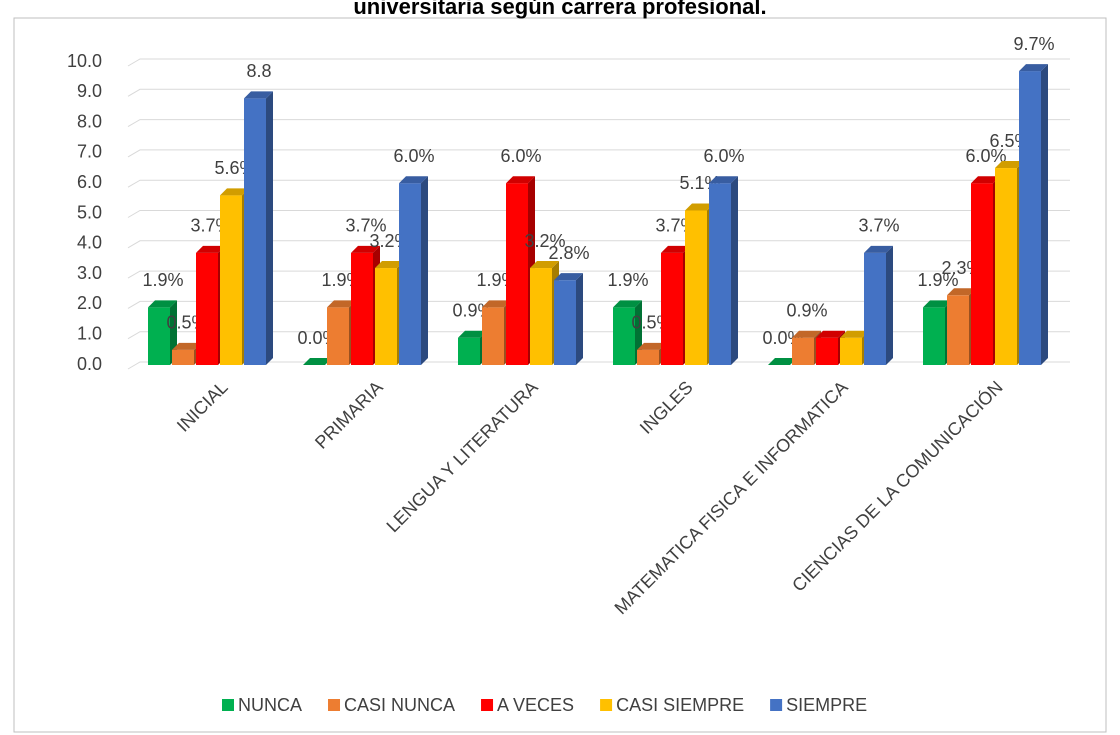 Image resolution: width=1120 pixels, height=735 pixels. Describe the element at coordinates (258, 71) in the screenshot. I see `data-label: 8.8` at that location.